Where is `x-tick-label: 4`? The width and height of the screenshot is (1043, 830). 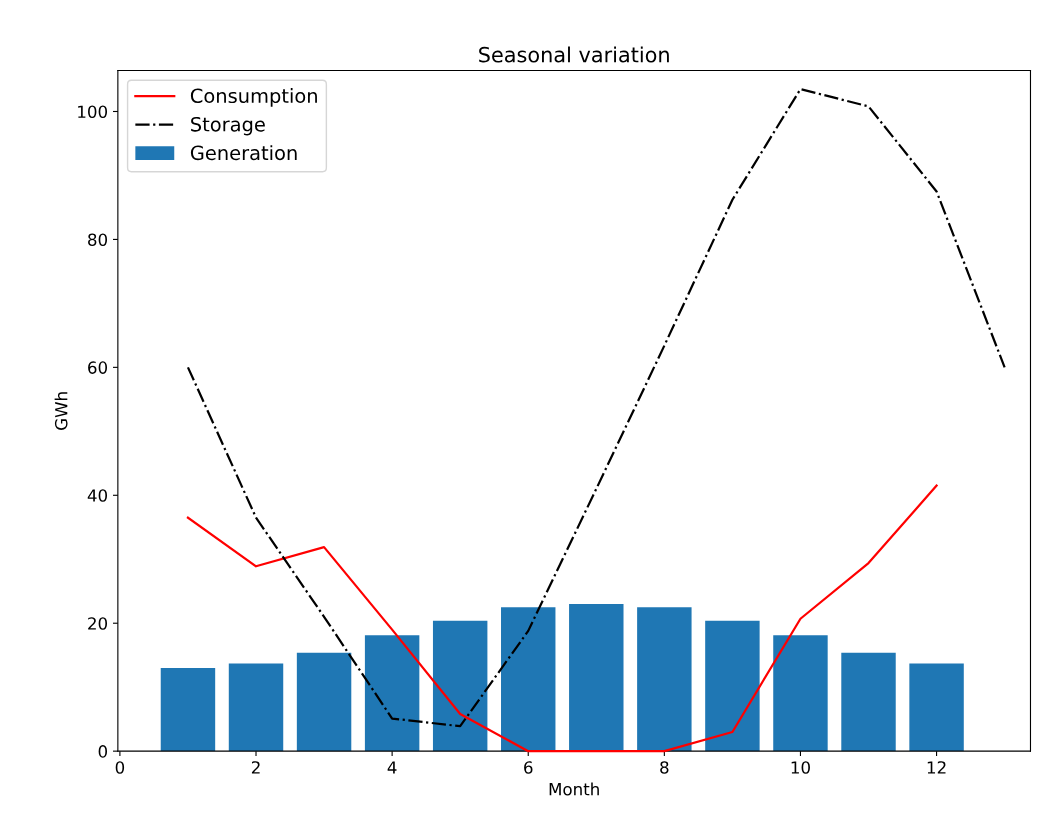
x-tick-label: 4 is located at coordinates (392, 767).